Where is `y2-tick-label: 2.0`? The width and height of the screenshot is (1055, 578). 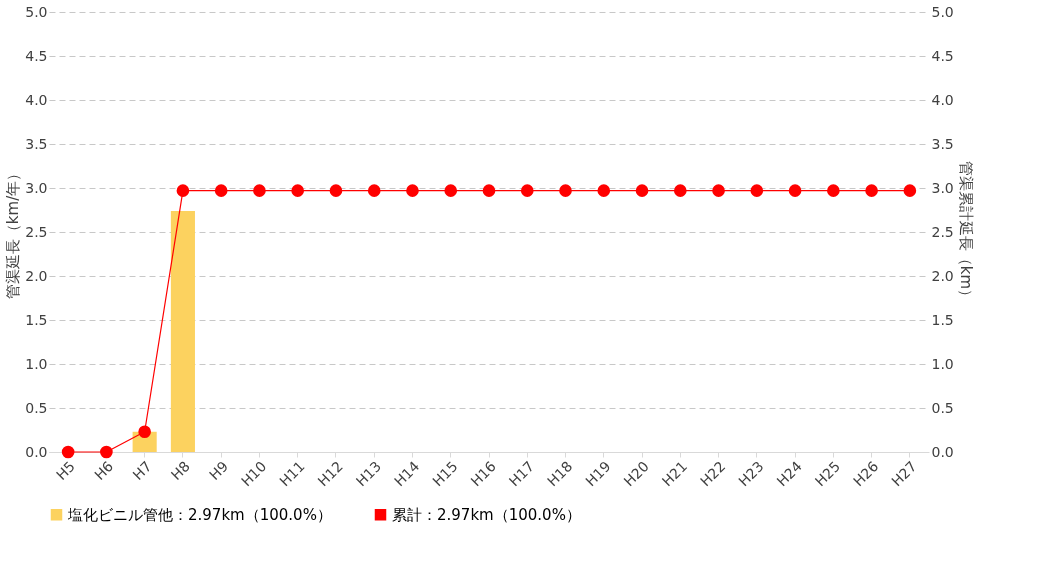 y2-tick-label: 2.0 is located at coordinates (942, 275).